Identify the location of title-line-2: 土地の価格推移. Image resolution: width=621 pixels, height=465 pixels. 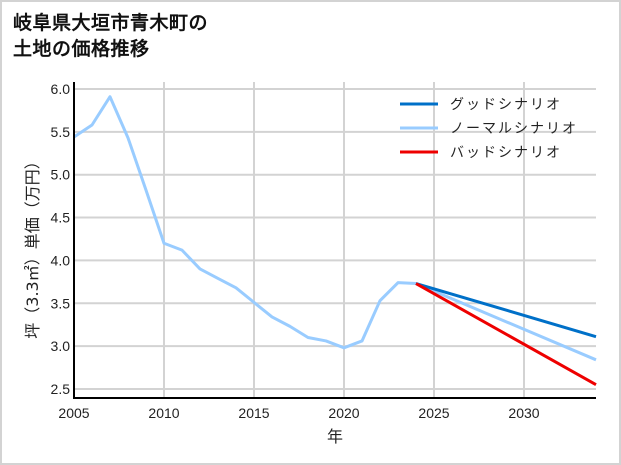
(81, 49).